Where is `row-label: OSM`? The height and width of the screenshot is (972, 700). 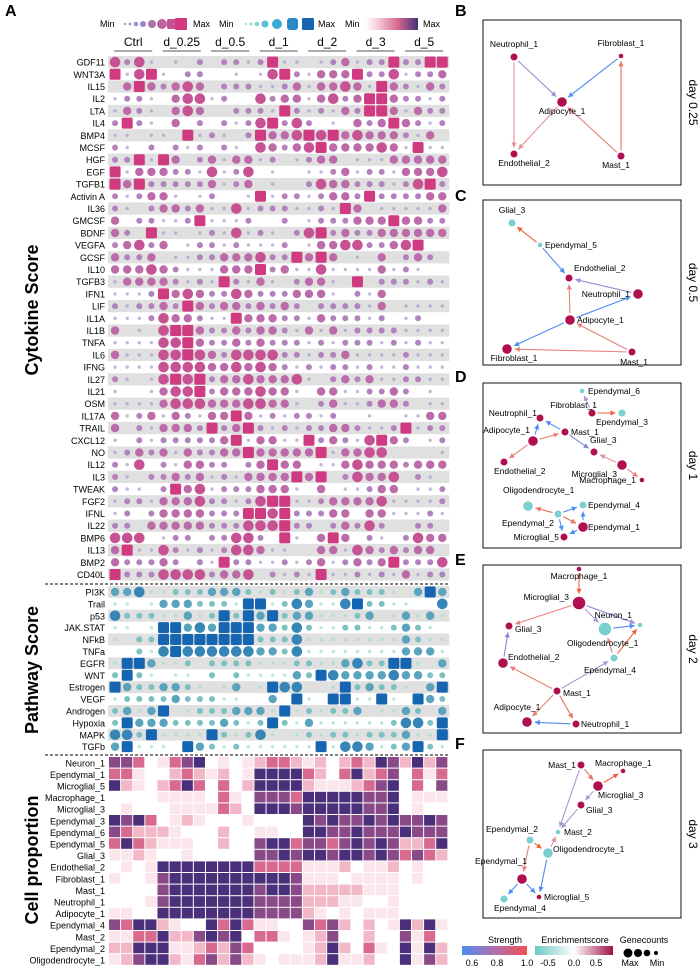 row-label: OSM is located at coordinates (94, 404).